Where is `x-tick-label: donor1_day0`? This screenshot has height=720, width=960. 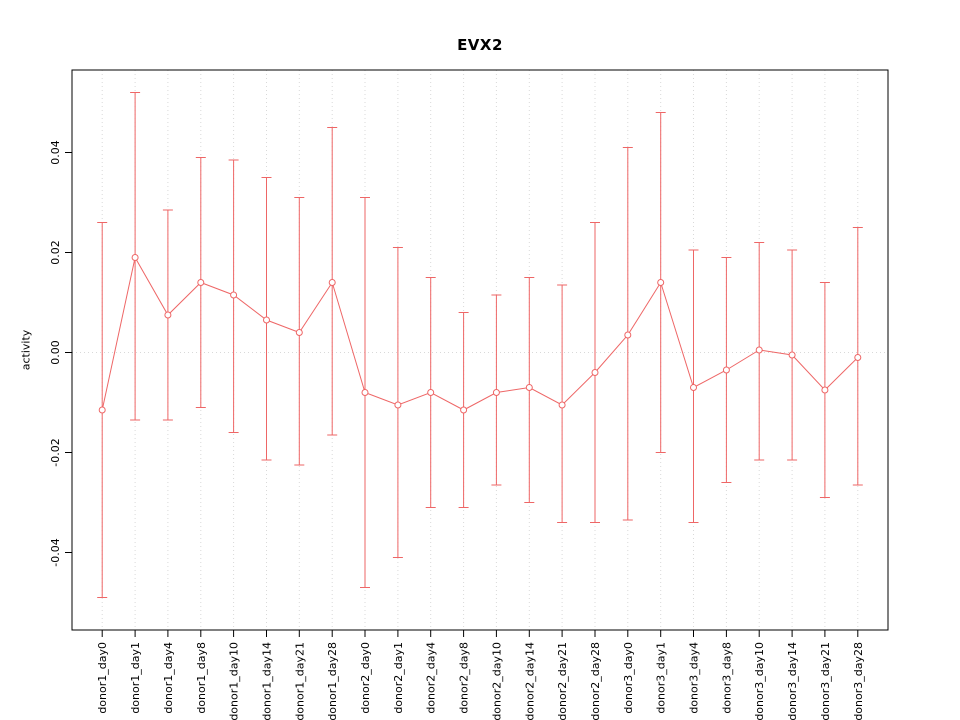 x-tick-label: donor1_day0 is located at coordinates (102, 678).